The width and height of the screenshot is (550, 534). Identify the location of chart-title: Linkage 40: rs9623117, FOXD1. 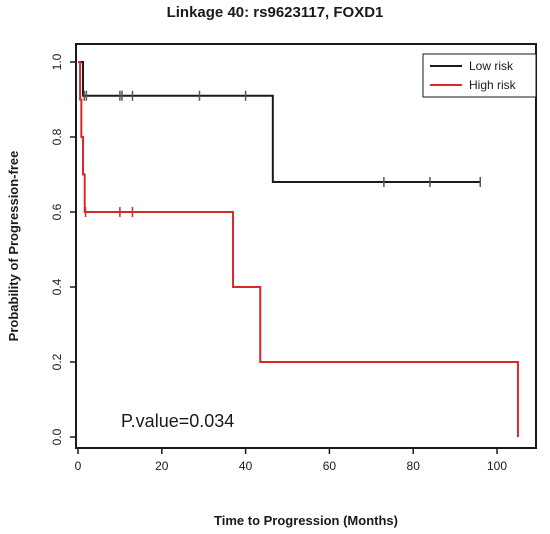
(275, 12).